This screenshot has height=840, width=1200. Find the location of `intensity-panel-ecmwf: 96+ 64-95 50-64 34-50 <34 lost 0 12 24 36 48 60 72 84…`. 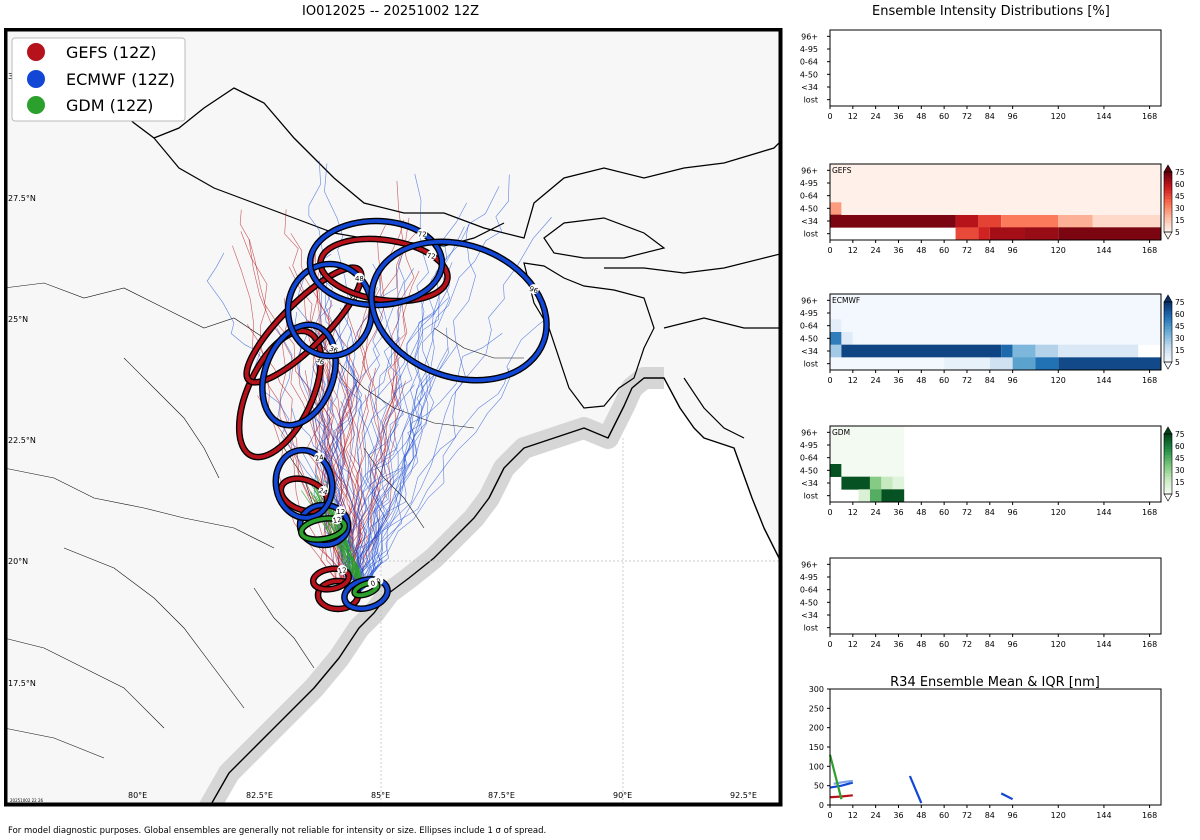

intensity-panel-ecmwf: 96+ 64-95 50-64 34-50 <34 lost 0 12 24 36 48 60 72 84… is located at coordinates (992, 339).